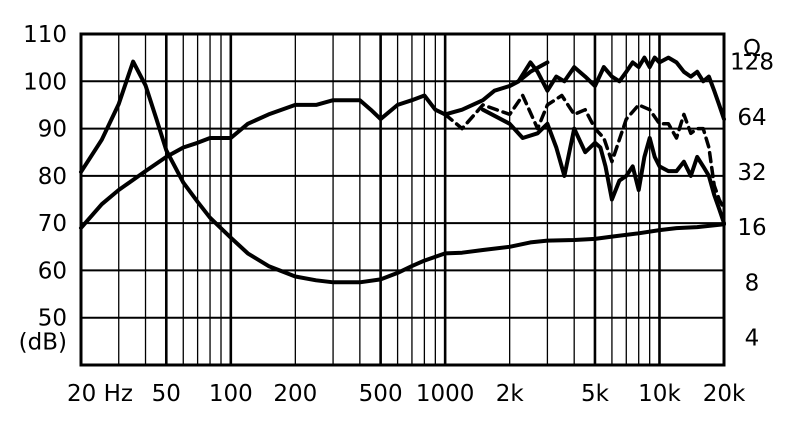 This screenshot has width=794, height=421. Describe the element at coordinates (751, 173) in the screenshot. I see `y2-tick-label: 32` at that location.